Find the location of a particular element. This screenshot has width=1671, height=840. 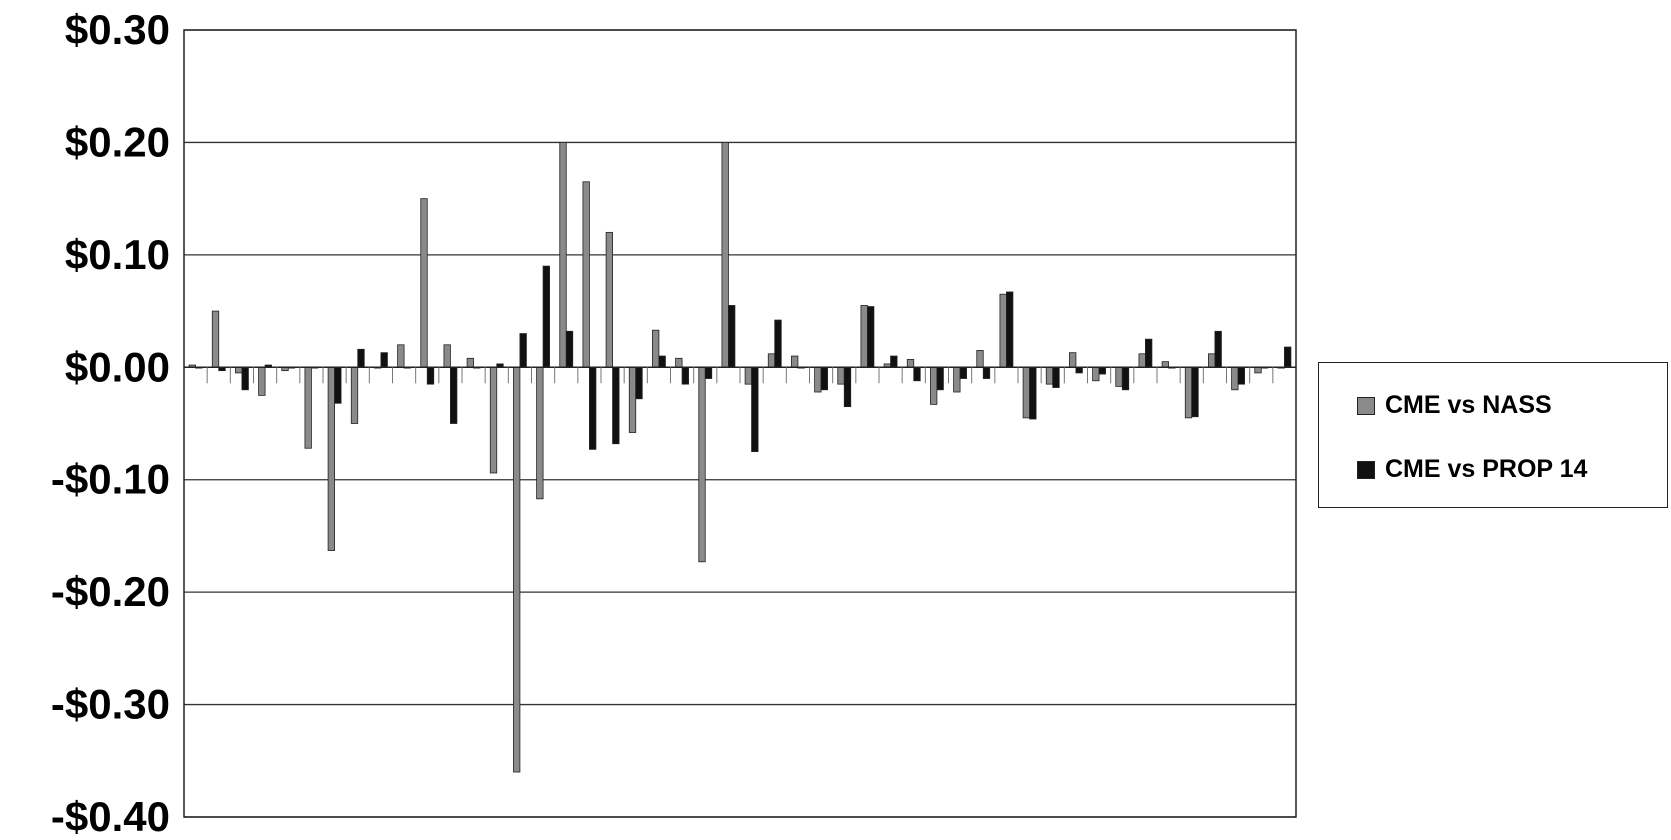

y-tick-label-1: $0.20 is located at coordinates (117, 141).